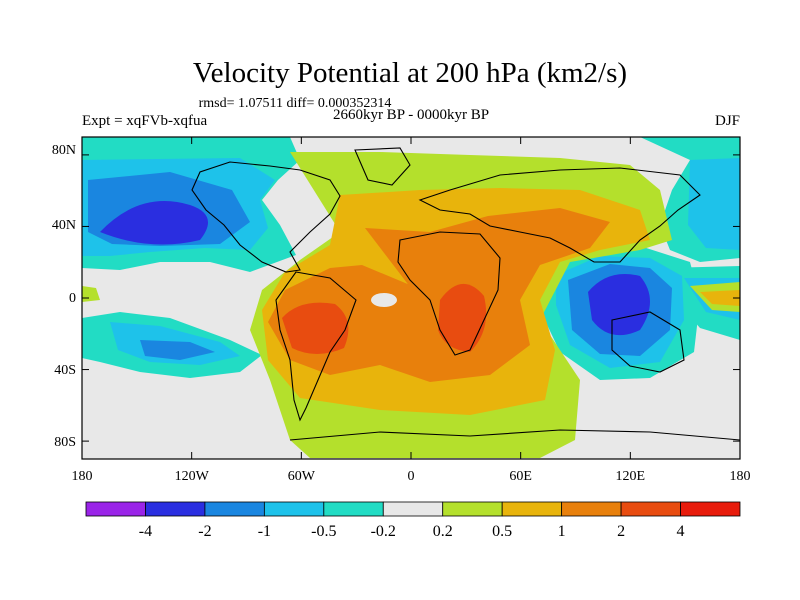 This screenshot has height=600, width=800. Describe the element at coordinates (631, 476) in the screenshot. I see `lon-label: 120E` at that location.